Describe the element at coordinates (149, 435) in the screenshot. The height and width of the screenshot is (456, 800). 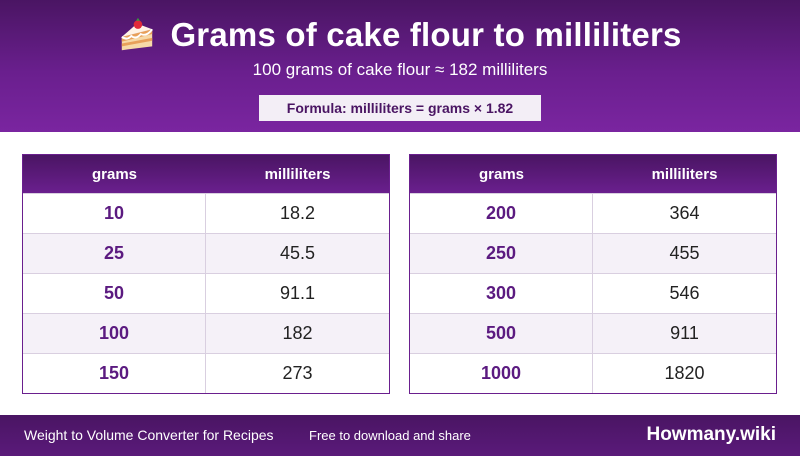
I see `footer-converter-label: Weight to Volume Converter for Recipes` at that location.